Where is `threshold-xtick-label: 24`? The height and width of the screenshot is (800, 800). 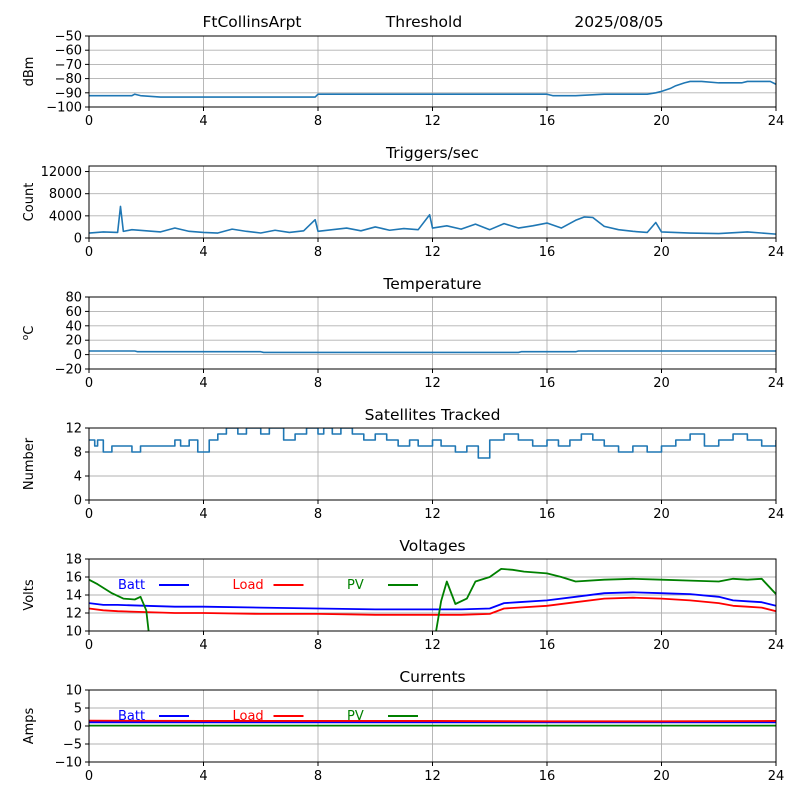
threshold-xtick-label: 24 is located at coordinates (776, 121).